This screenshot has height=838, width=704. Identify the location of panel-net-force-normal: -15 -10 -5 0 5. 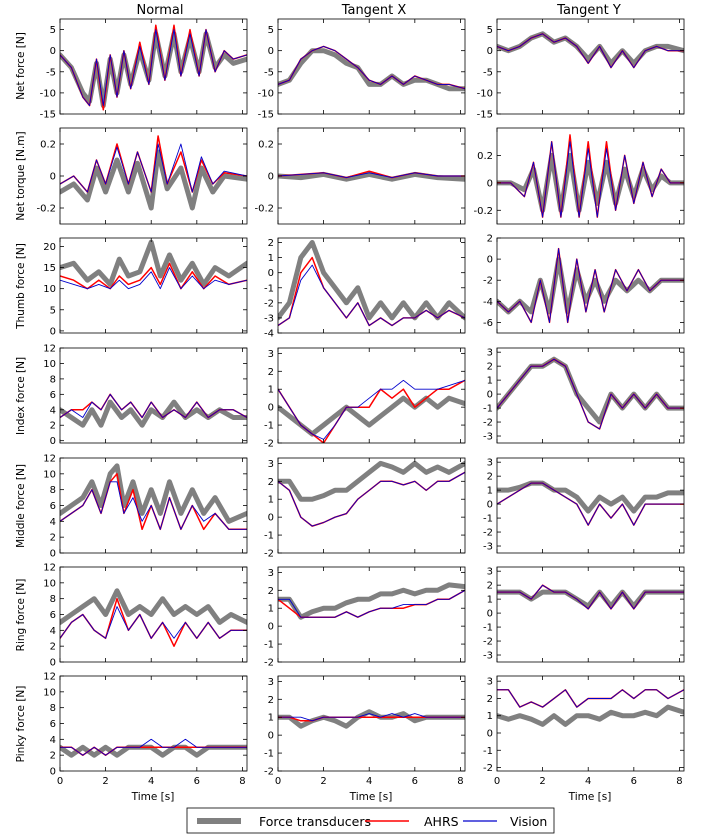
(144, 69).